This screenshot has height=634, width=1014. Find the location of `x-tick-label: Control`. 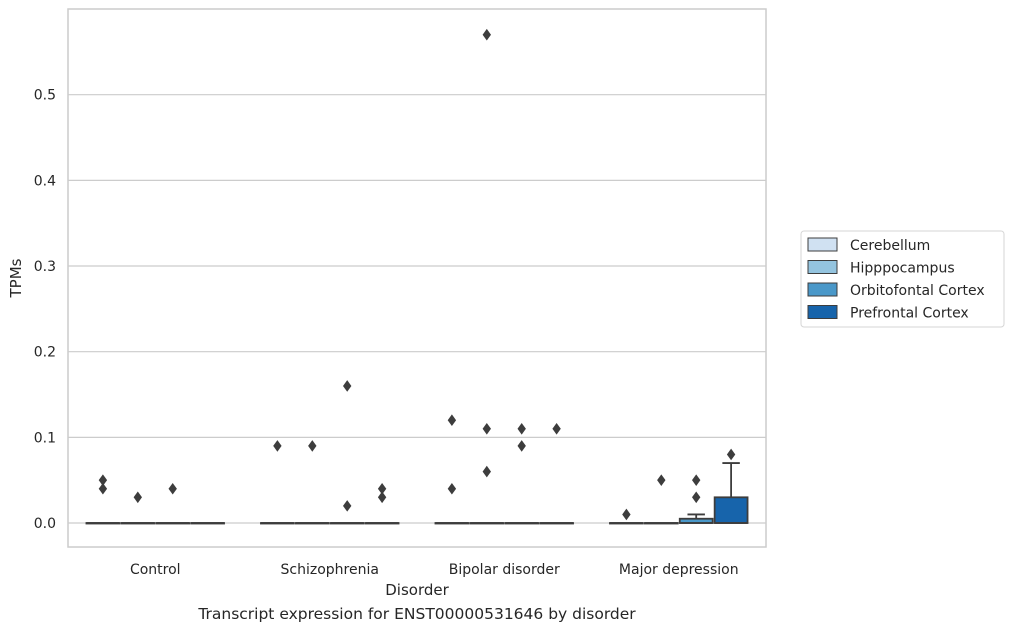

x-tick-label: Control is located at coordinates (155, 570).